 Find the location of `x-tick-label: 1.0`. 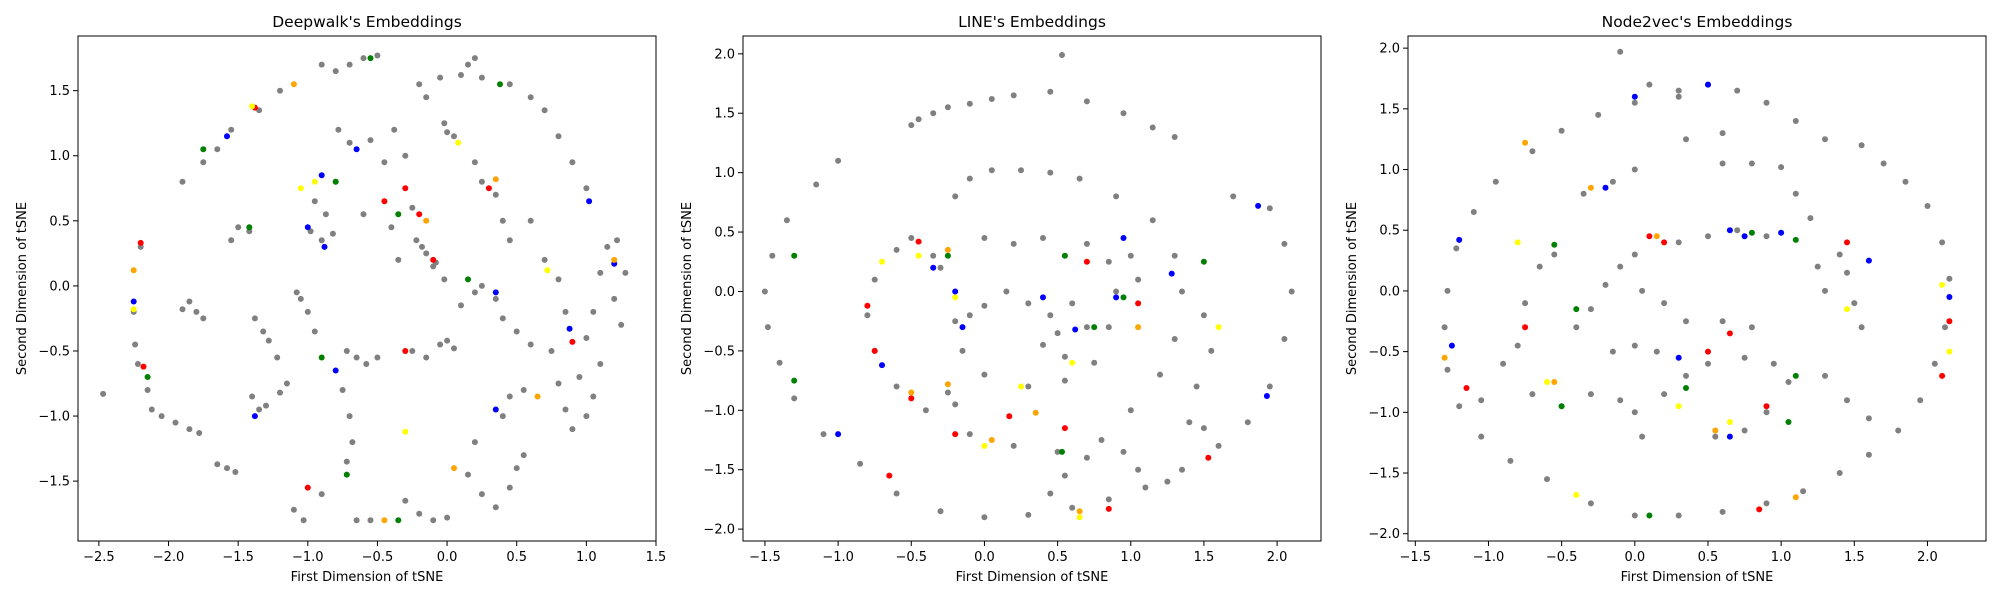

x-tick-label: 1.0 is located at coordinates (1130, 557).